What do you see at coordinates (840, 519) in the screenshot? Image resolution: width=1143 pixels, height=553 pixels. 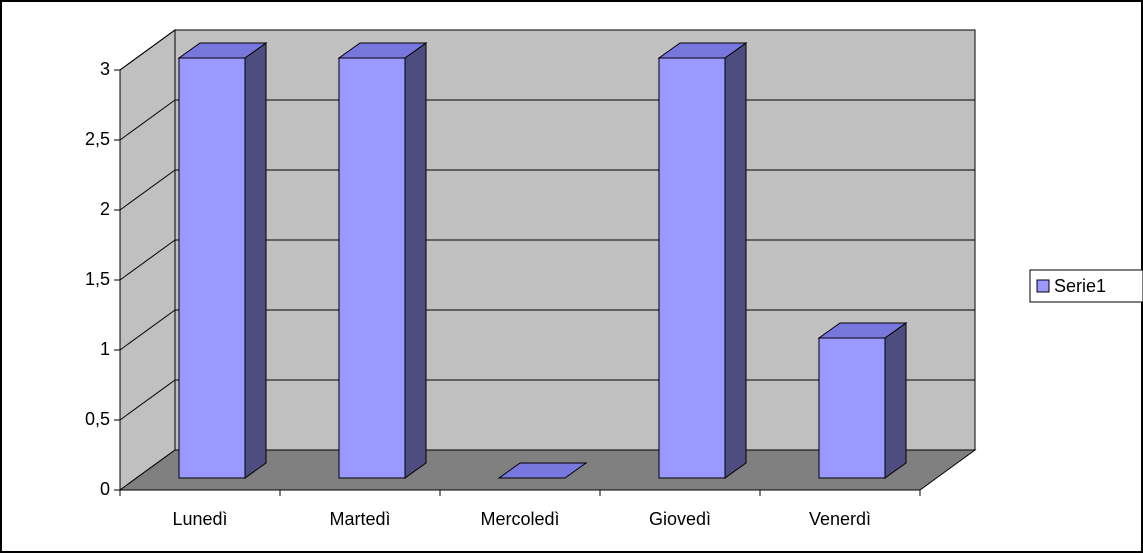 I see `x-tick-label: Venerdì` at bounding box center [840, 519].